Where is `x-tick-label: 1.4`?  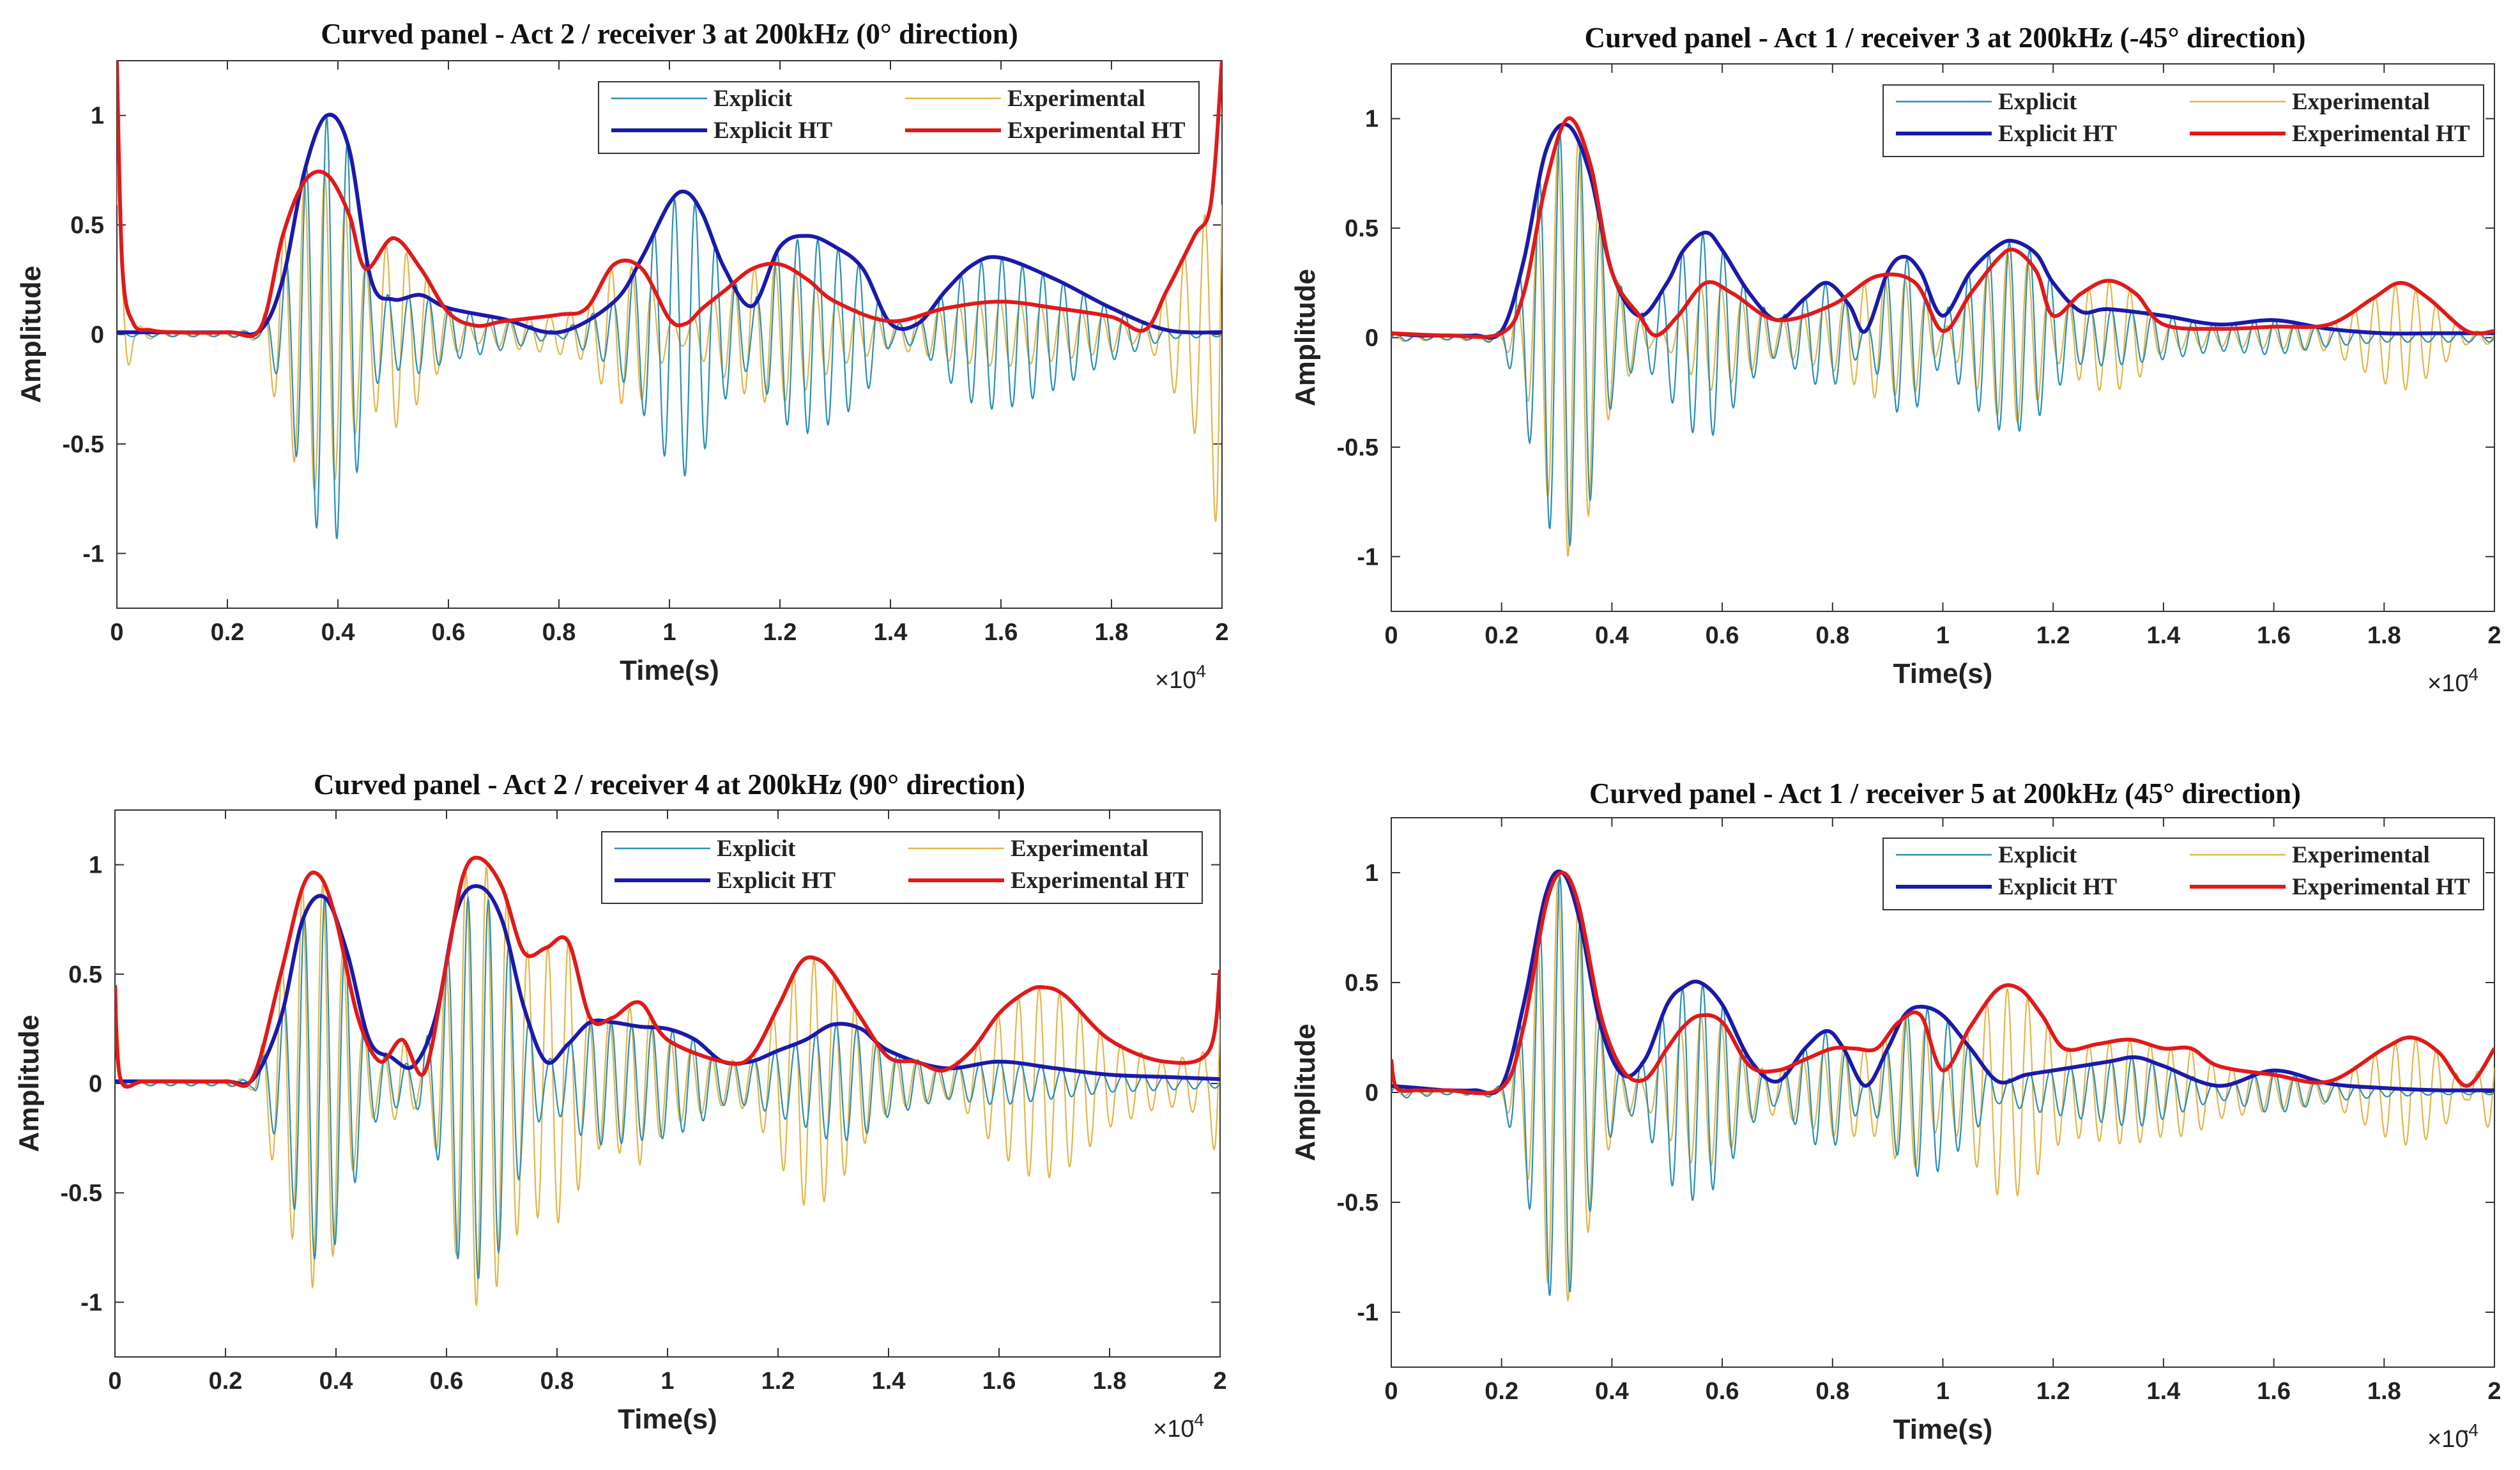
x-tick-label: 1.4 is located at coordinates (2163, 1391).